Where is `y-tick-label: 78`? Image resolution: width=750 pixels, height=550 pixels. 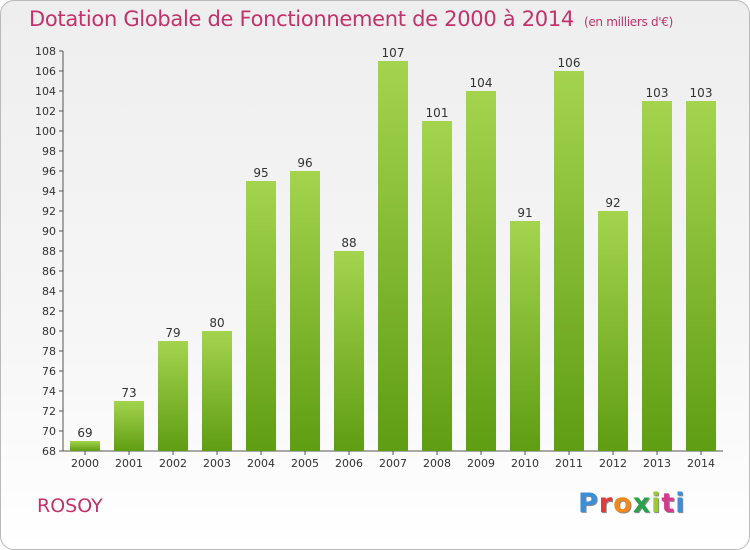
y-tick-label: 78 is located at coordinates (49, 351).